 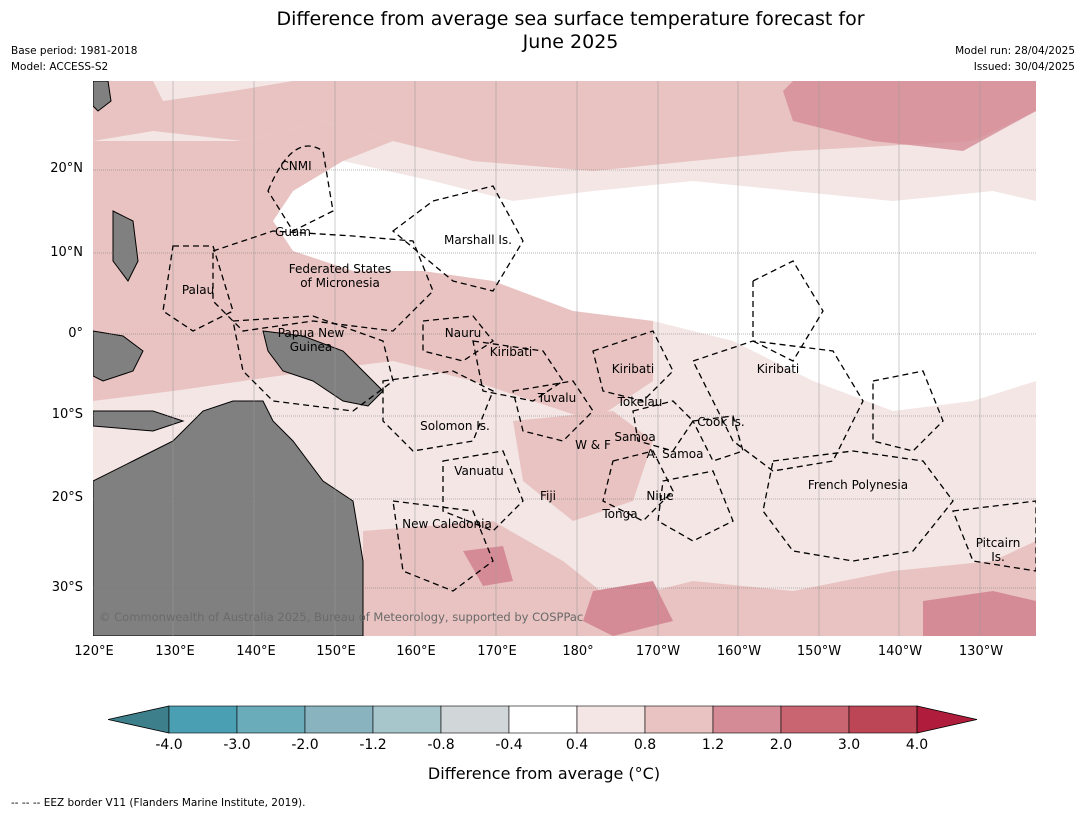 What do you see at coordinates (228, 518) in the screenshot?
I see `australia-landmass` at bounding box center [228, 518].